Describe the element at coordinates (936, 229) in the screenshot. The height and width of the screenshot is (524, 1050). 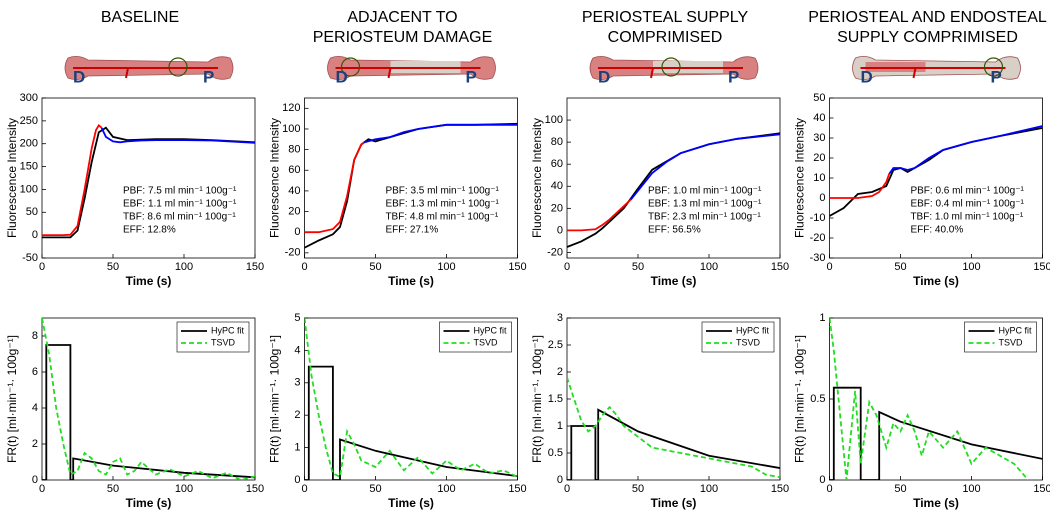
I see `annotation: EFF: 40.0%` at that location.